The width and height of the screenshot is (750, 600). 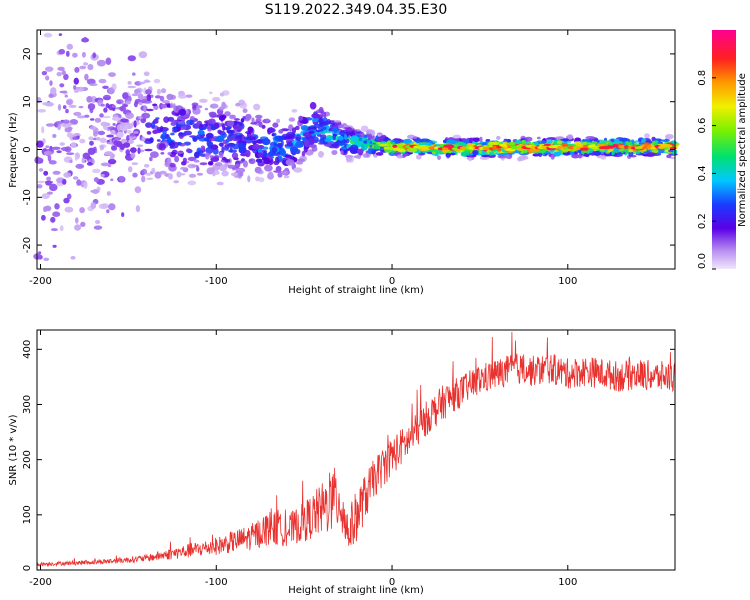 I want to click on spectral-blob-1928, so click(x=362, y=134).